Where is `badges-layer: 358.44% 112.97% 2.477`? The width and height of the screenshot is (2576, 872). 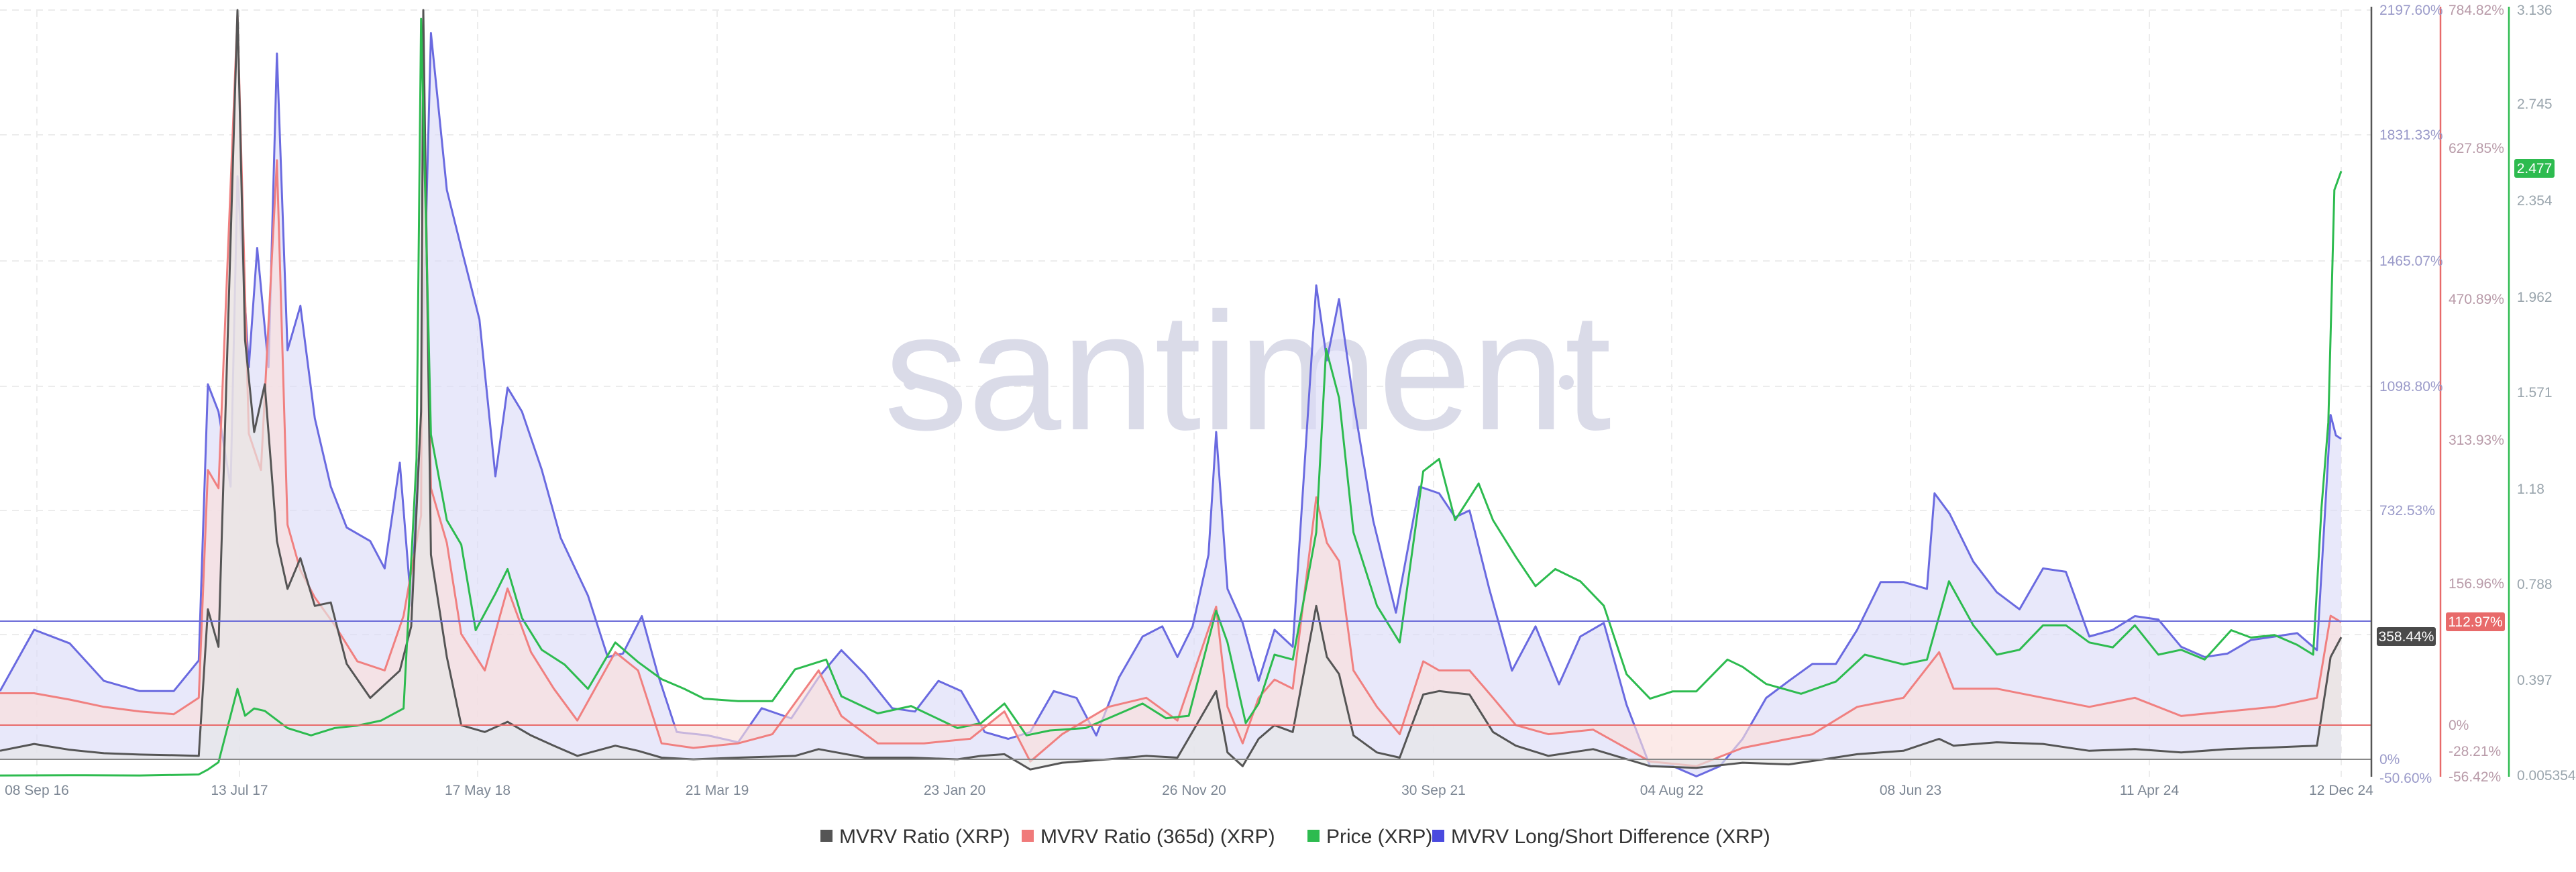
badges-layer: 358.44% 112.97% 2.477 is located at coordinates (2466, 403).